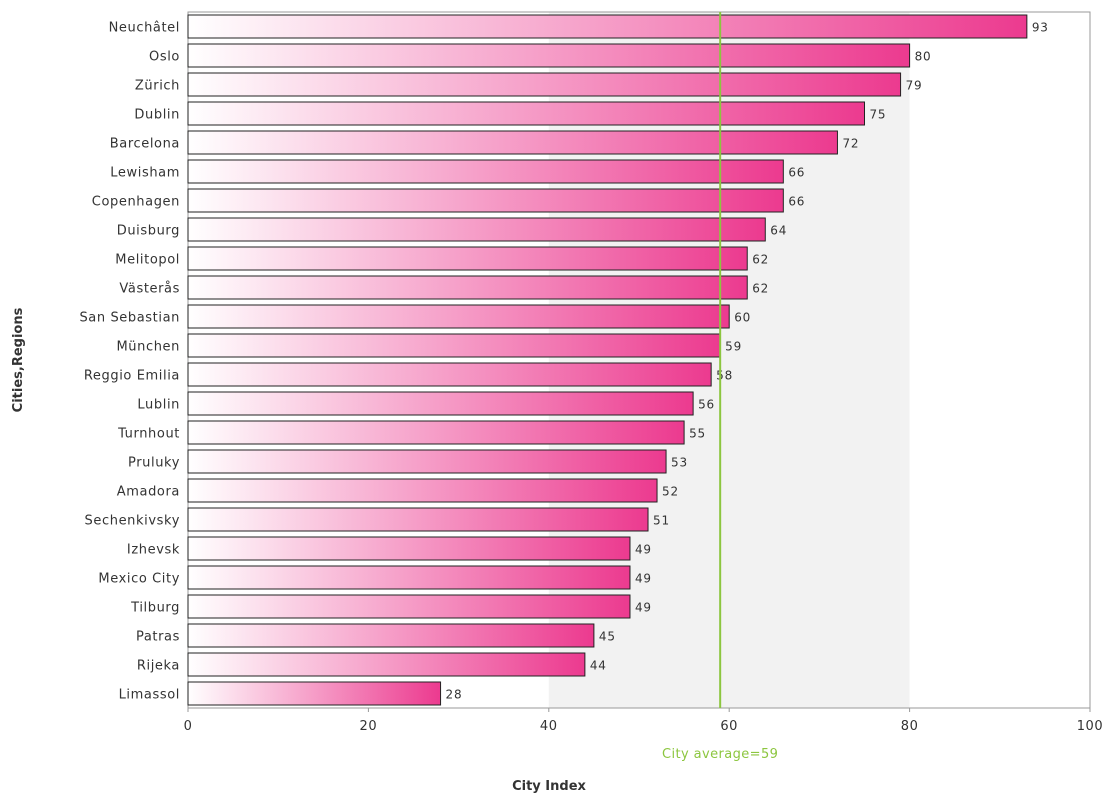 This screenshot has width=1114, height=795. What do you see at coordinates (132, 521) in the screenshot?
I see `category-label: Sechenkivsky` at bounding box center [132, 521].